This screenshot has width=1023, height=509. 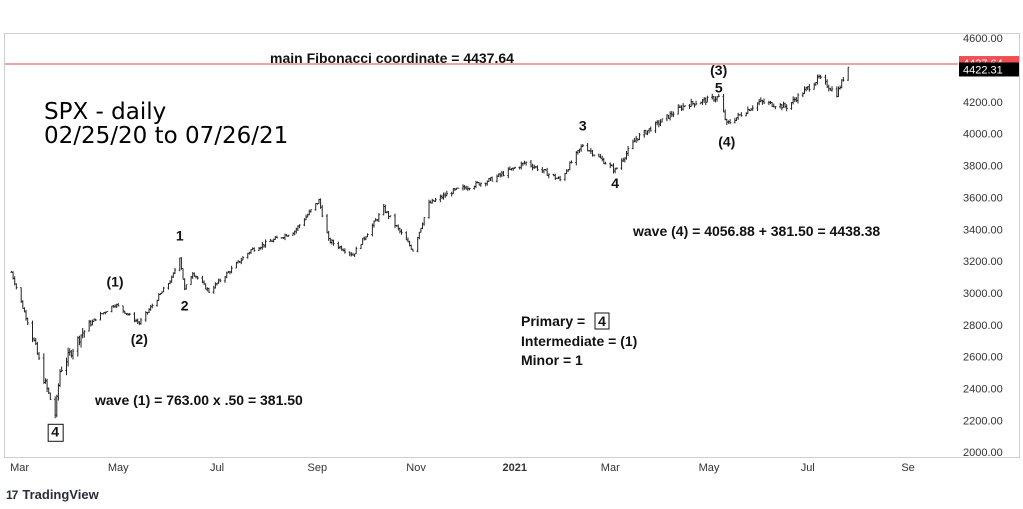 What do you see at coordinates (726, 141) in the screenshot?
I see `wave-label: (4)` at bounding box center [726, 141].